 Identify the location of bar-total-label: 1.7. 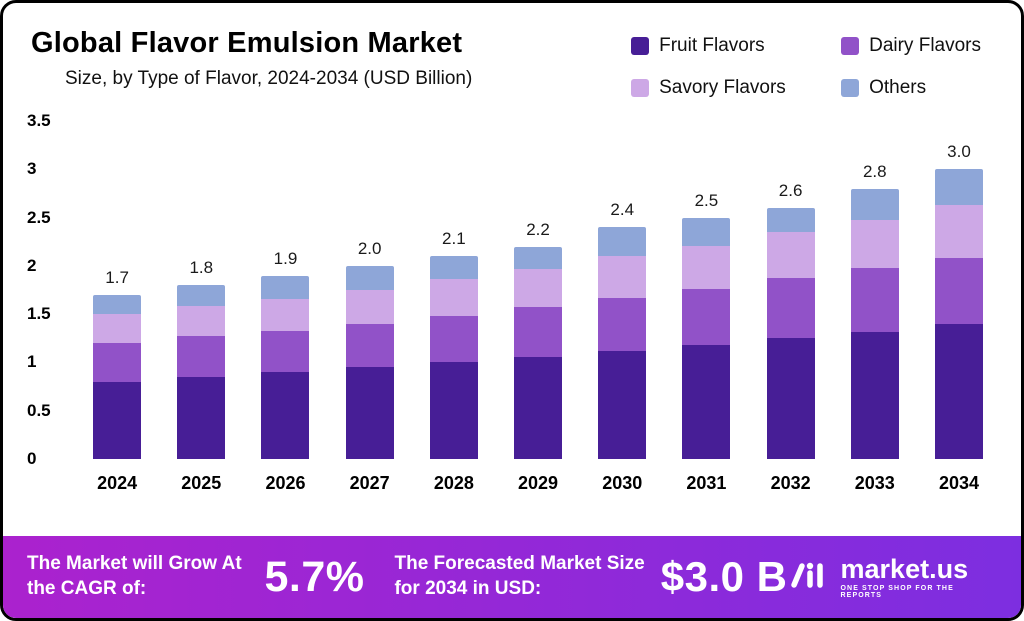
(117, 277).